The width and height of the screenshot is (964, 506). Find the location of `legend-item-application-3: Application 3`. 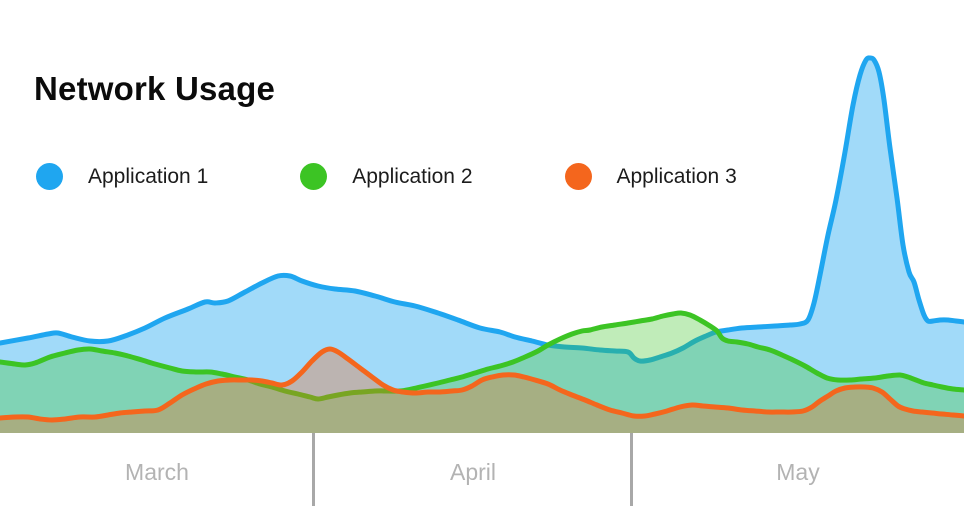

legend-item-application-3: Application 3 is located at coordinates (650, 176).